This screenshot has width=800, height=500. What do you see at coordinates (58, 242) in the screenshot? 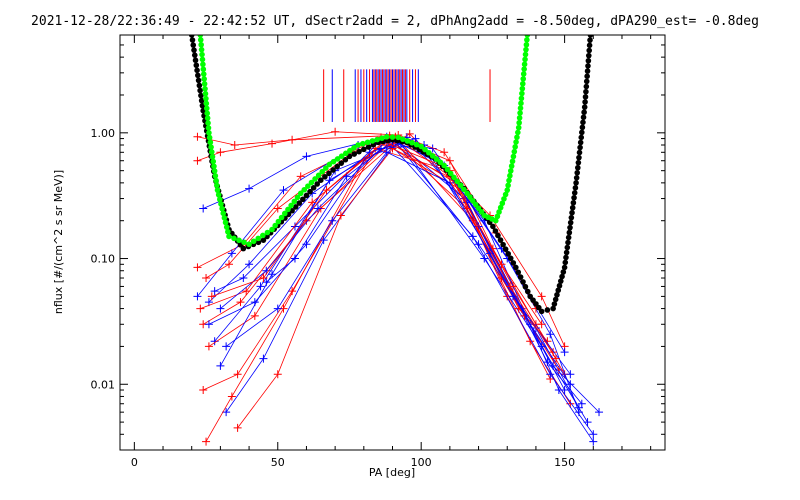
I see `y-axis-label: nflux [#/(cm^2 s sr MeV)]` at bounding box center [58, 242].